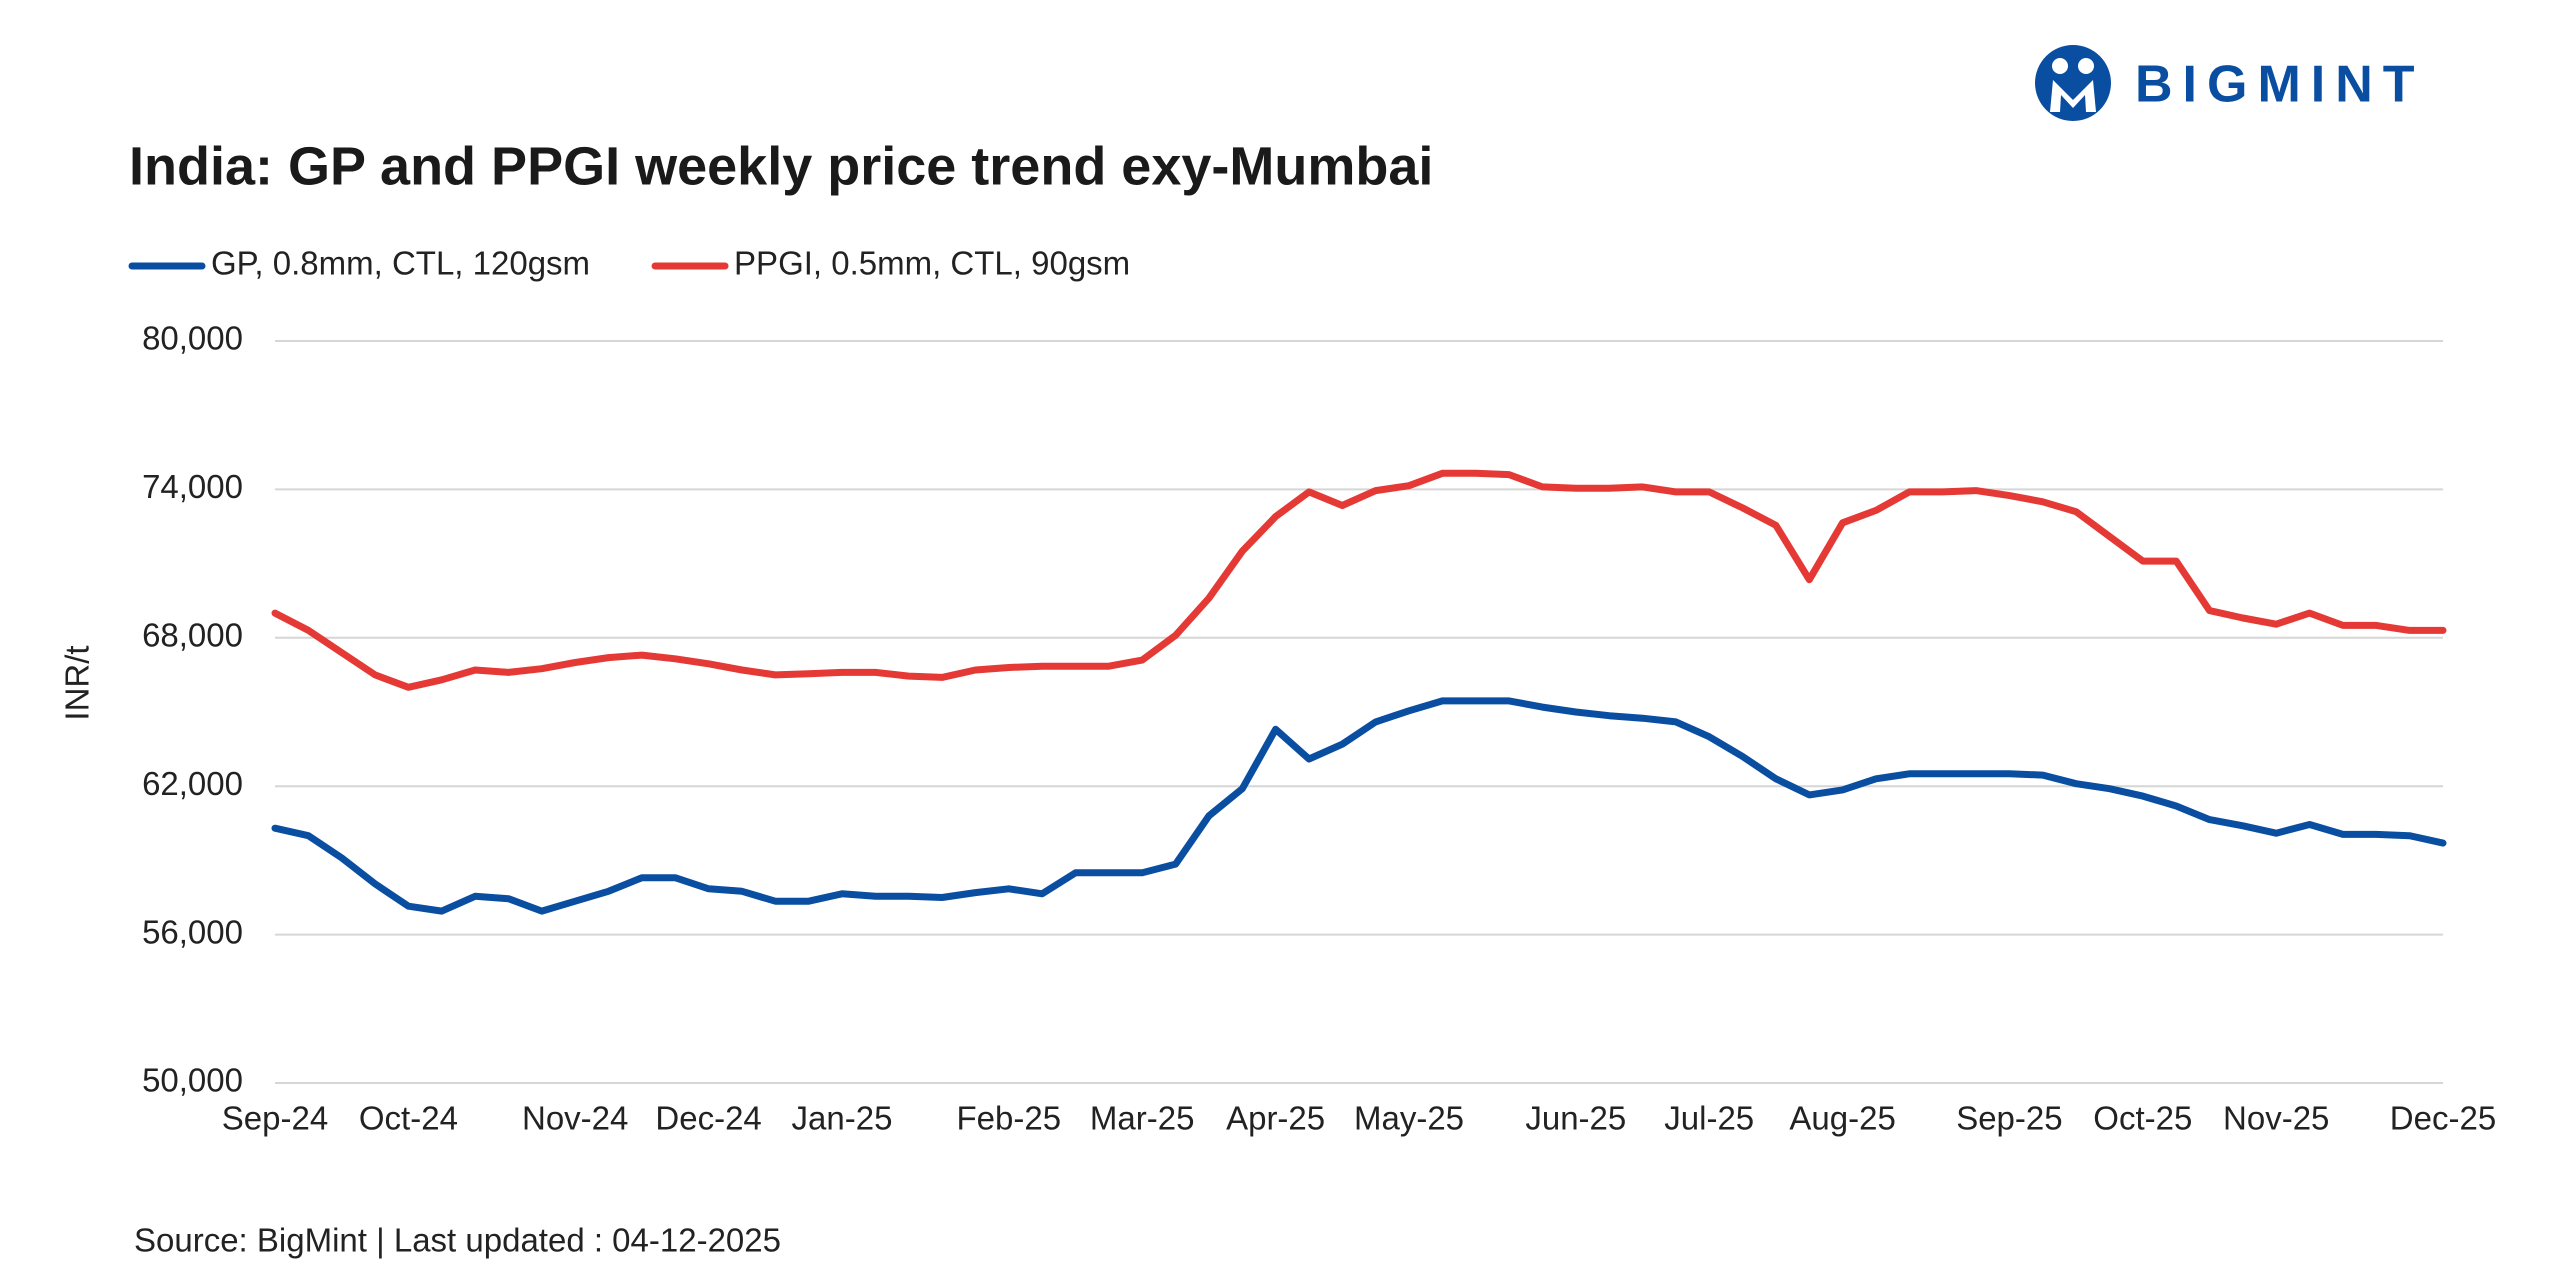  Describe the element at coordinates (1275, 1118) in the screenshot. I see `x-tick-label: Apr-25` at that location.